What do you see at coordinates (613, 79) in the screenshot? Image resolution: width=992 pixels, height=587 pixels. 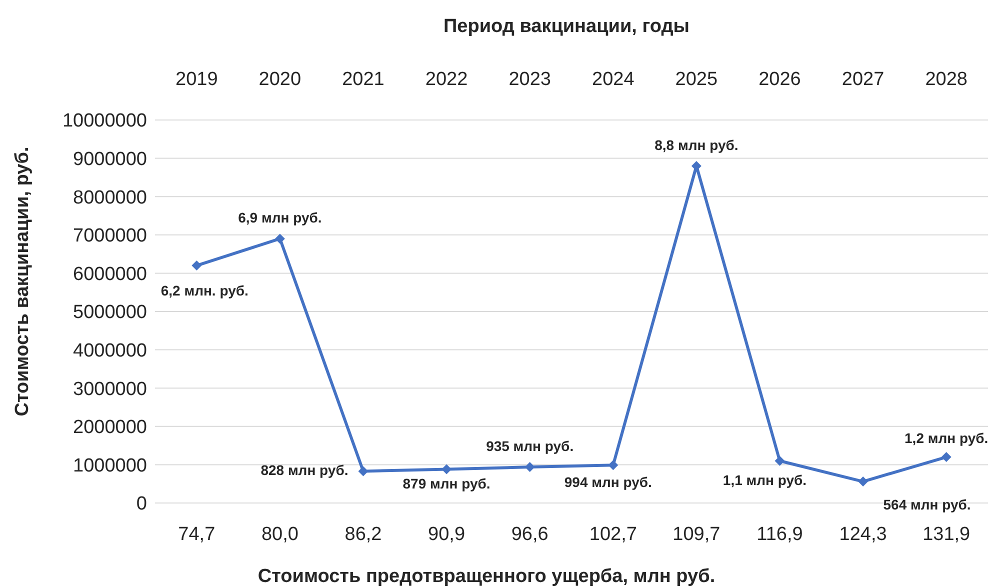 I see `x2-tick-label: 2024` at bounding box center [613, 79].